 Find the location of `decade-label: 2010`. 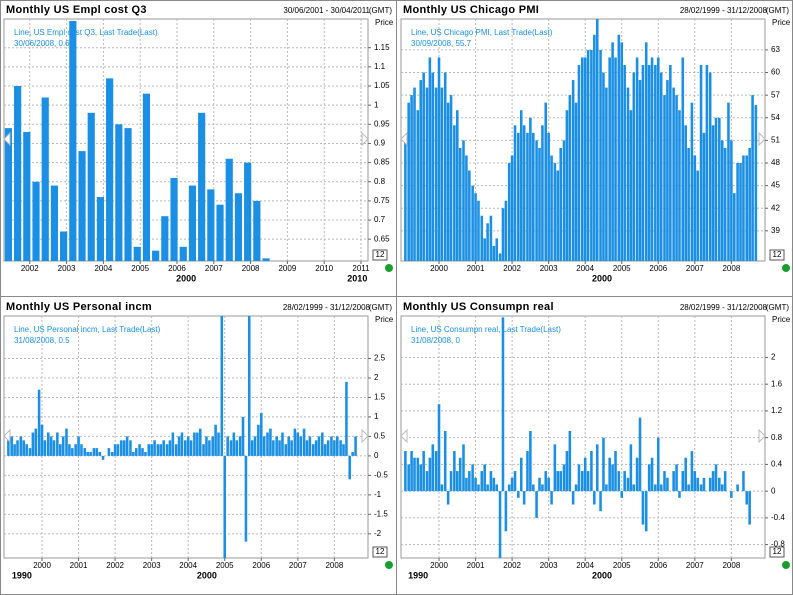

decade-label: 2010 is located at coordinates (357, 278).